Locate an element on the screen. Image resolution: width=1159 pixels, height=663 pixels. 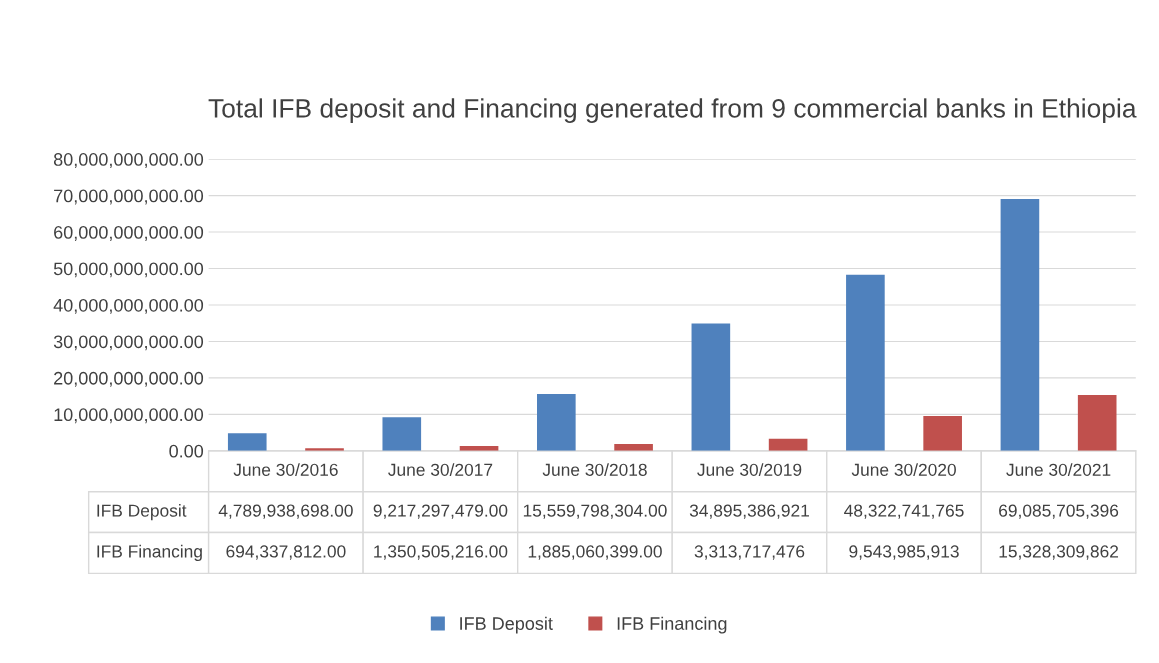
data-label: 9,217,297,479.00 is located at coordinates (440, 511).